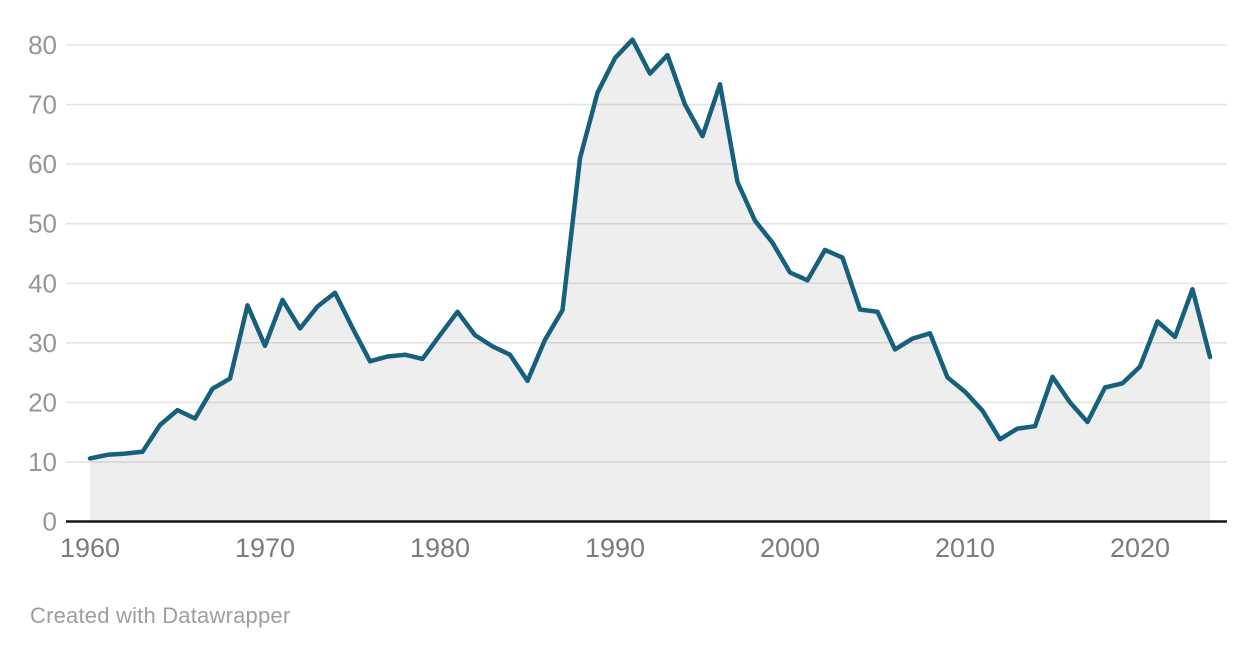  What do you see at coordinates (42, 45) in the screenshot?
I see `y-axis-label: 80` at bounding box center [42, 45].